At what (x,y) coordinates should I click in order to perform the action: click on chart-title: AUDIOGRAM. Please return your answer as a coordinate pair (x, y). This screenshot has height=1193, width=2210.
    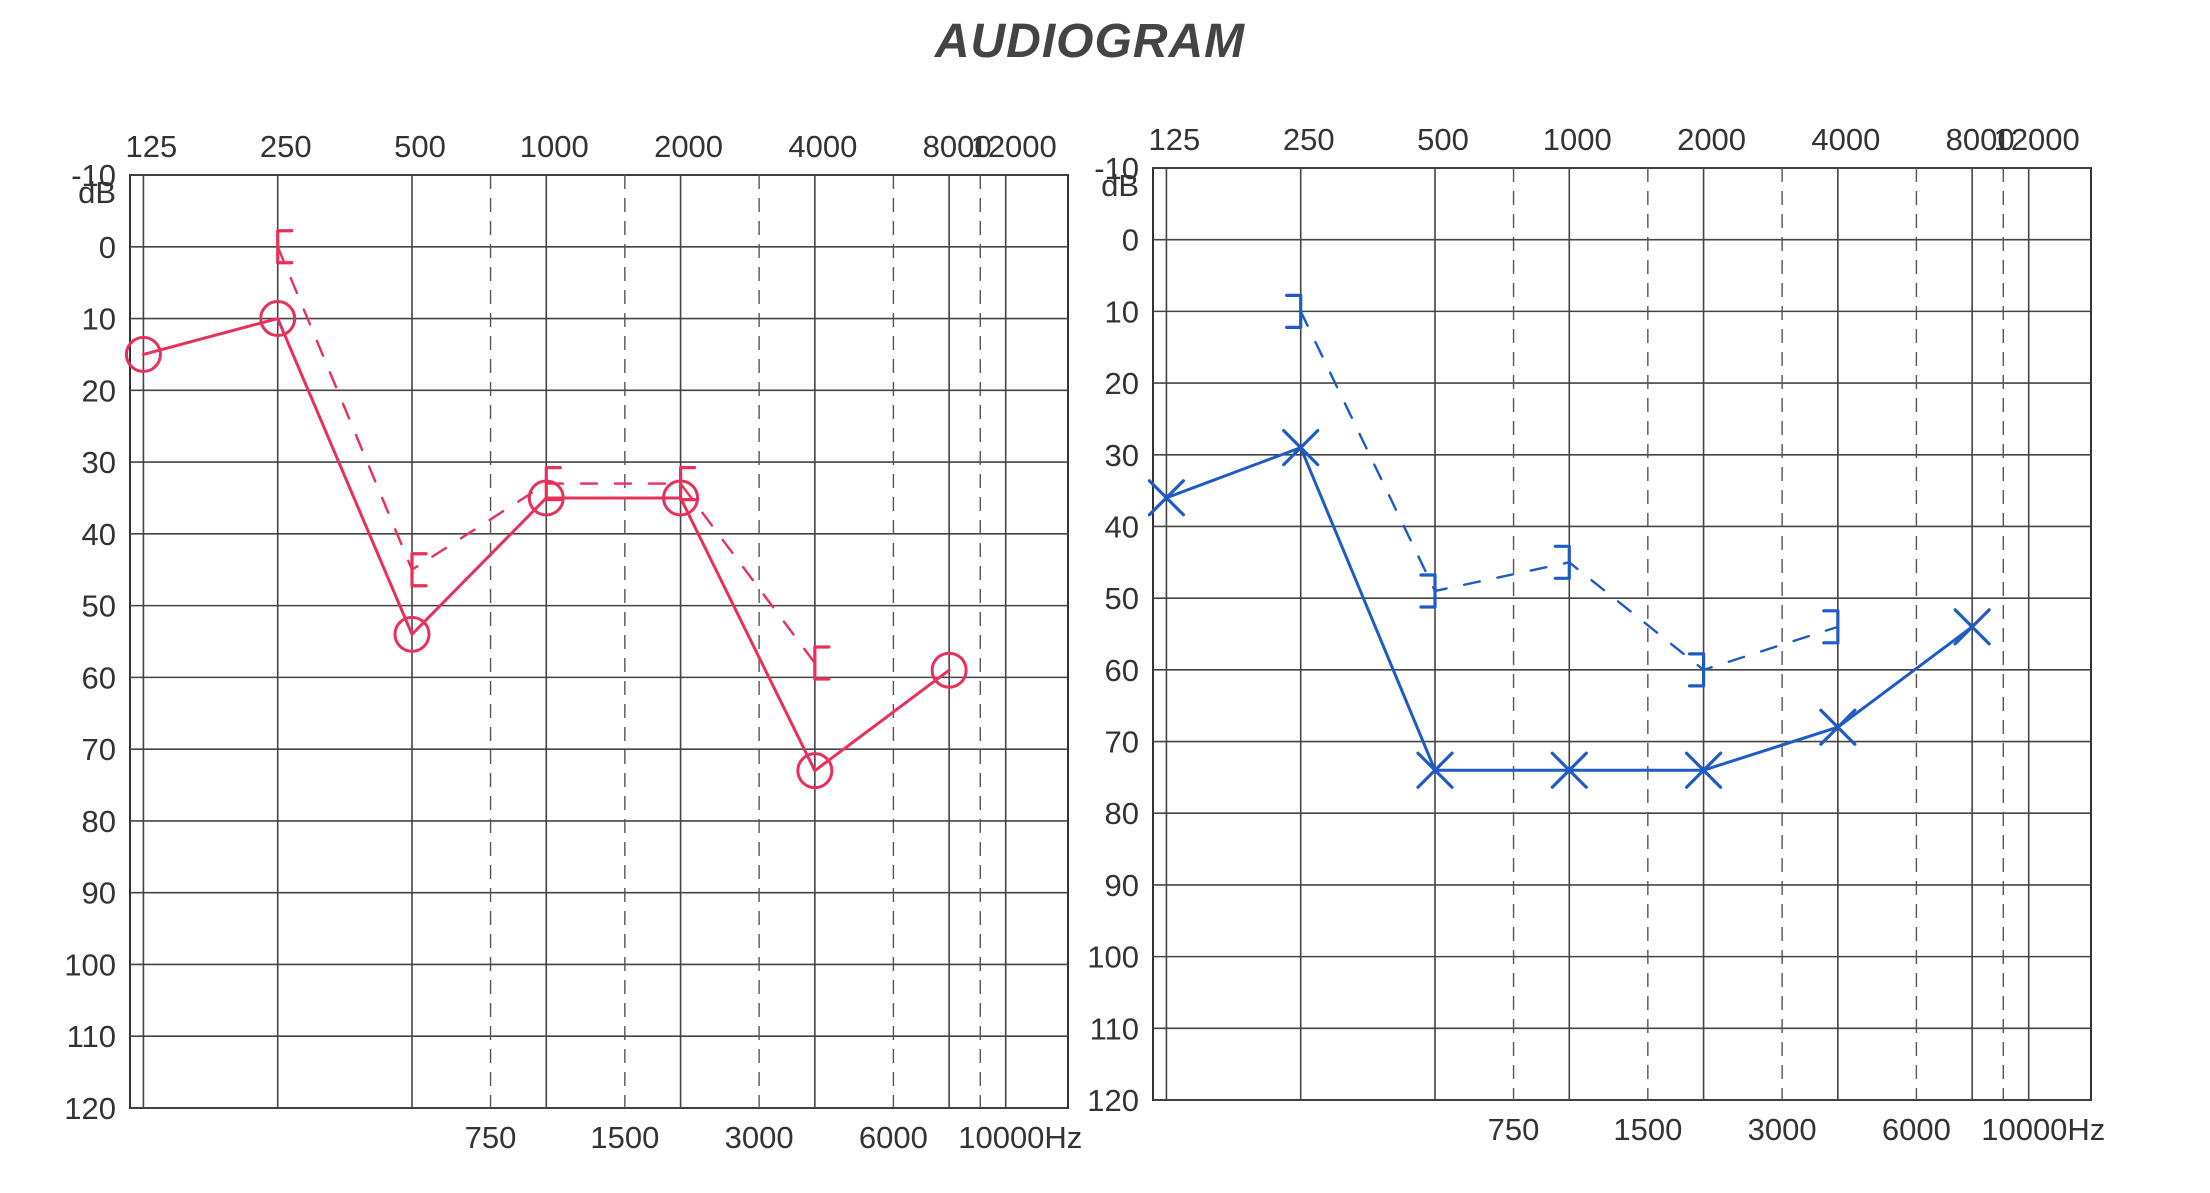
    Looking at the image, I should click on (1090, 41).